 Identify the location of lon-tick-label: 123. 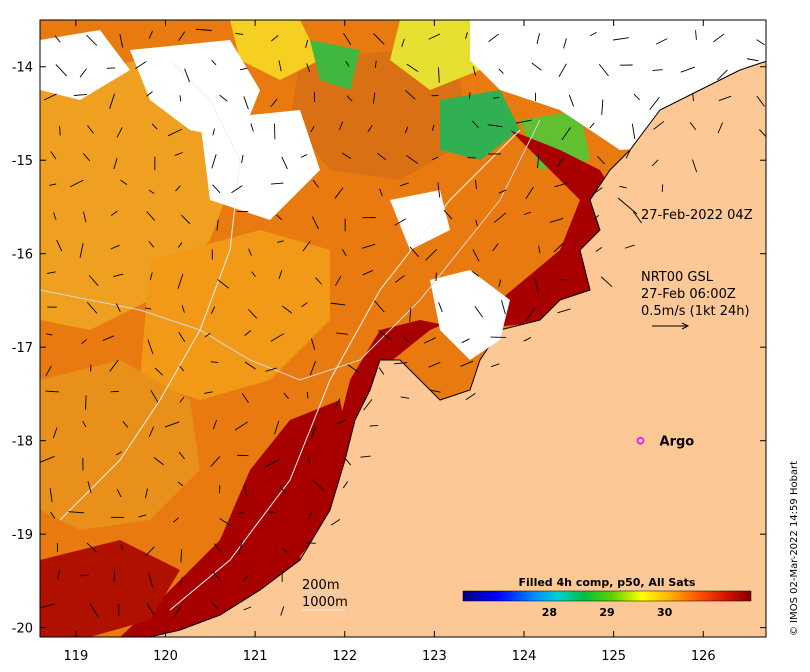
(434, 656).